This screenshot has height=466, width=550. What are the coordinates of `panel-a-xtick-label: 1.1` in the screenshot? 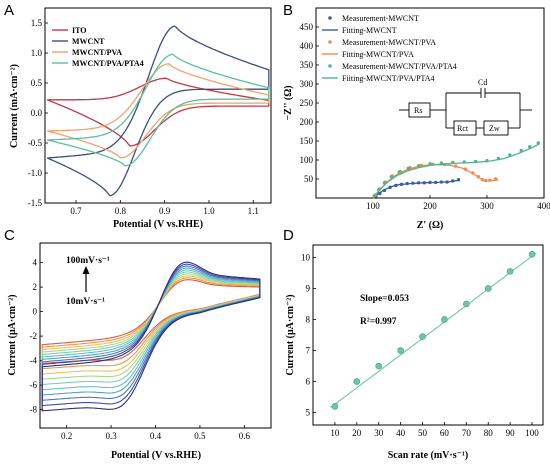 It's located at (253, 211).